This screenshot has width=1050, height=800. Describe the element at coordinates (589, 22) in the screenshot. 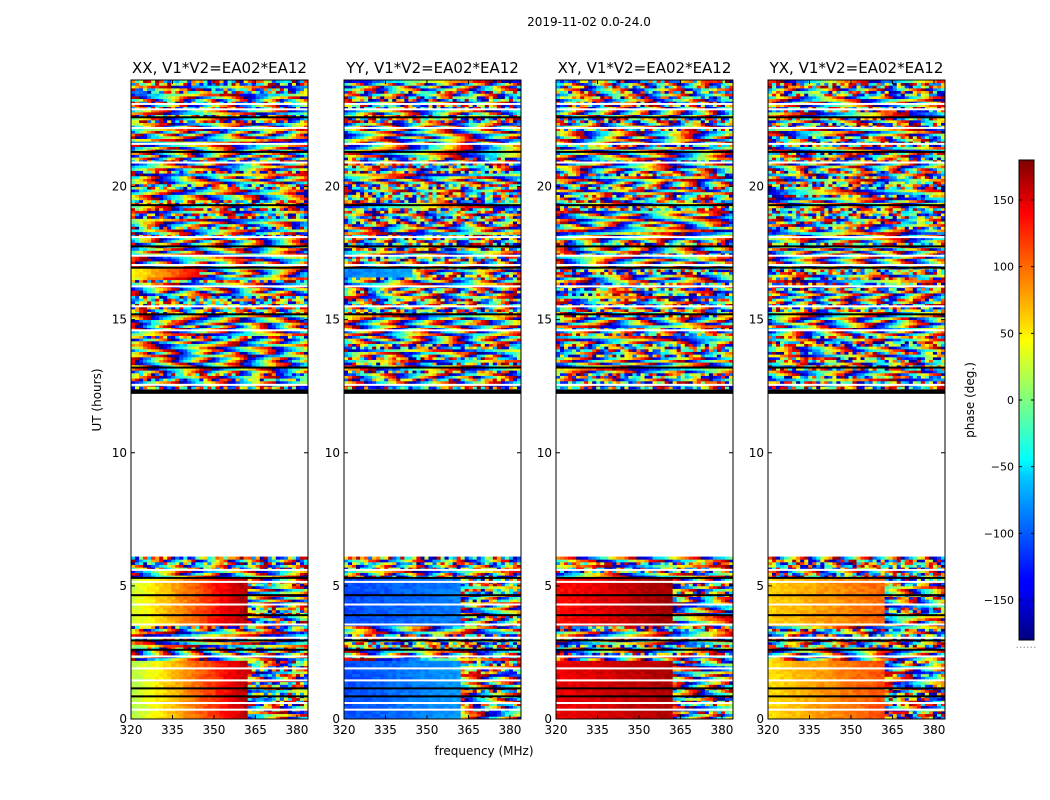

I see `figure-title: 2019-11-02 0.0-24.0` at that location.